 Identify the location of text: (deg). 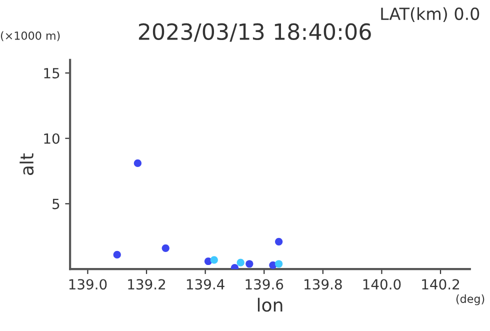
(470, 300).